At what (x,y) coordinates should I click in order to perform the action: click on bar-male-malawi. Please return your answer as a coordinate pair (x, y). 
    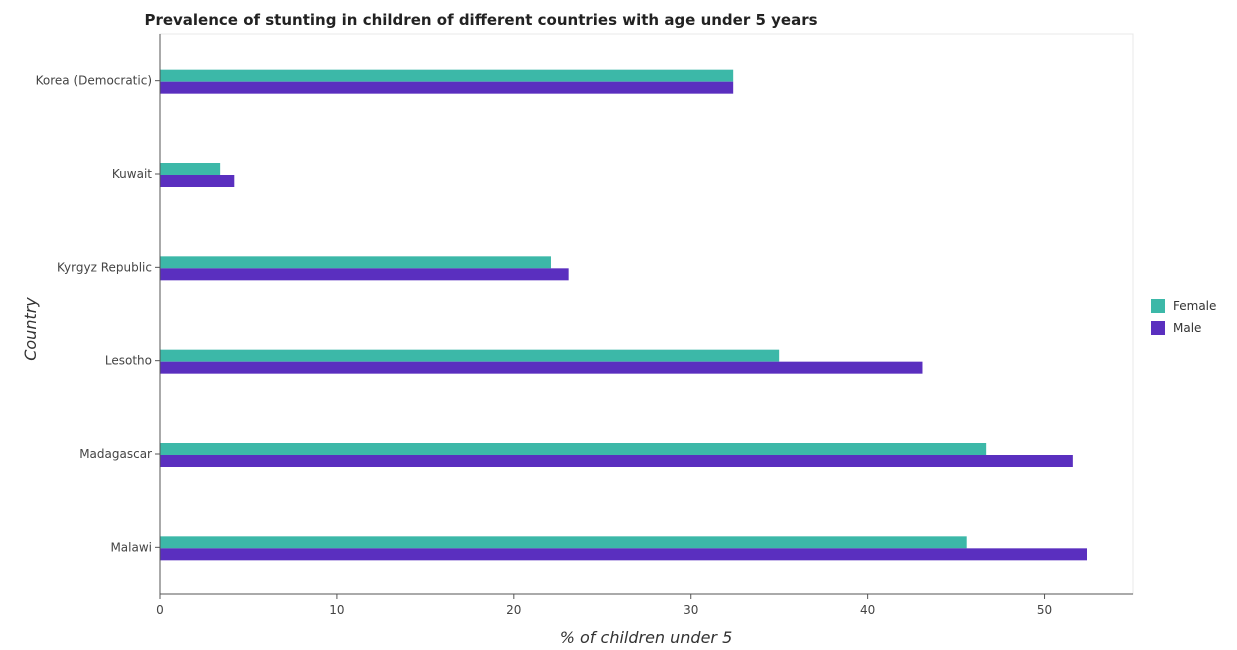
    Looking at the image, I should click on (624, 554).